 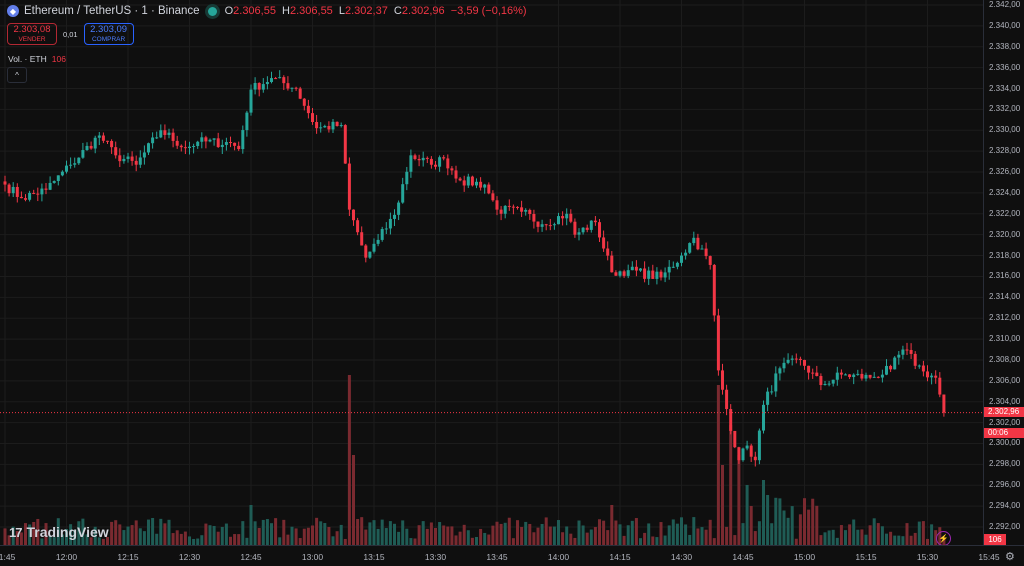 I want to click on sell-button: 2.303,08 VENDER, so click(x=32, y=34).